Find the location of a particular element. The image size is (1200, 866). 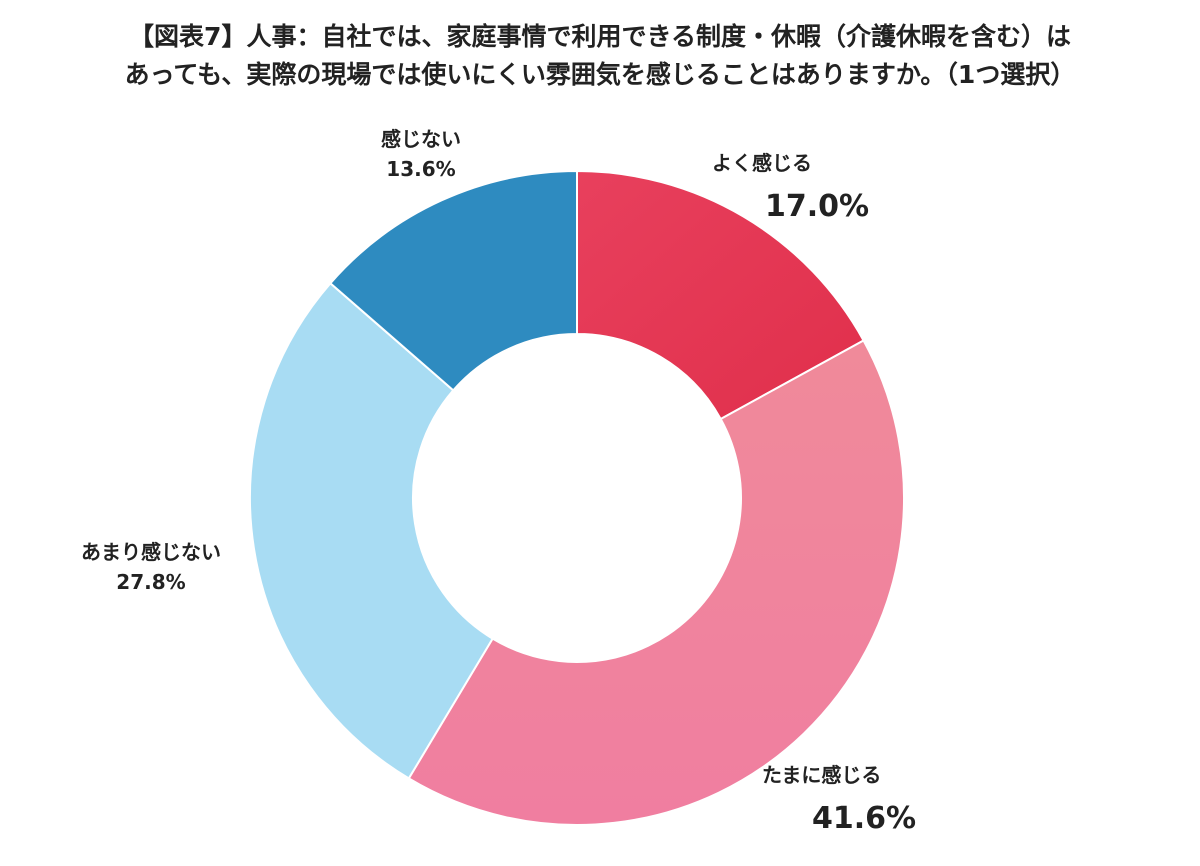

chart-title-line-2: あっても、実際の現場では使いにくい雰囲気を感じることはありますか。（1つ選択） is located at coordinates (600, 74).